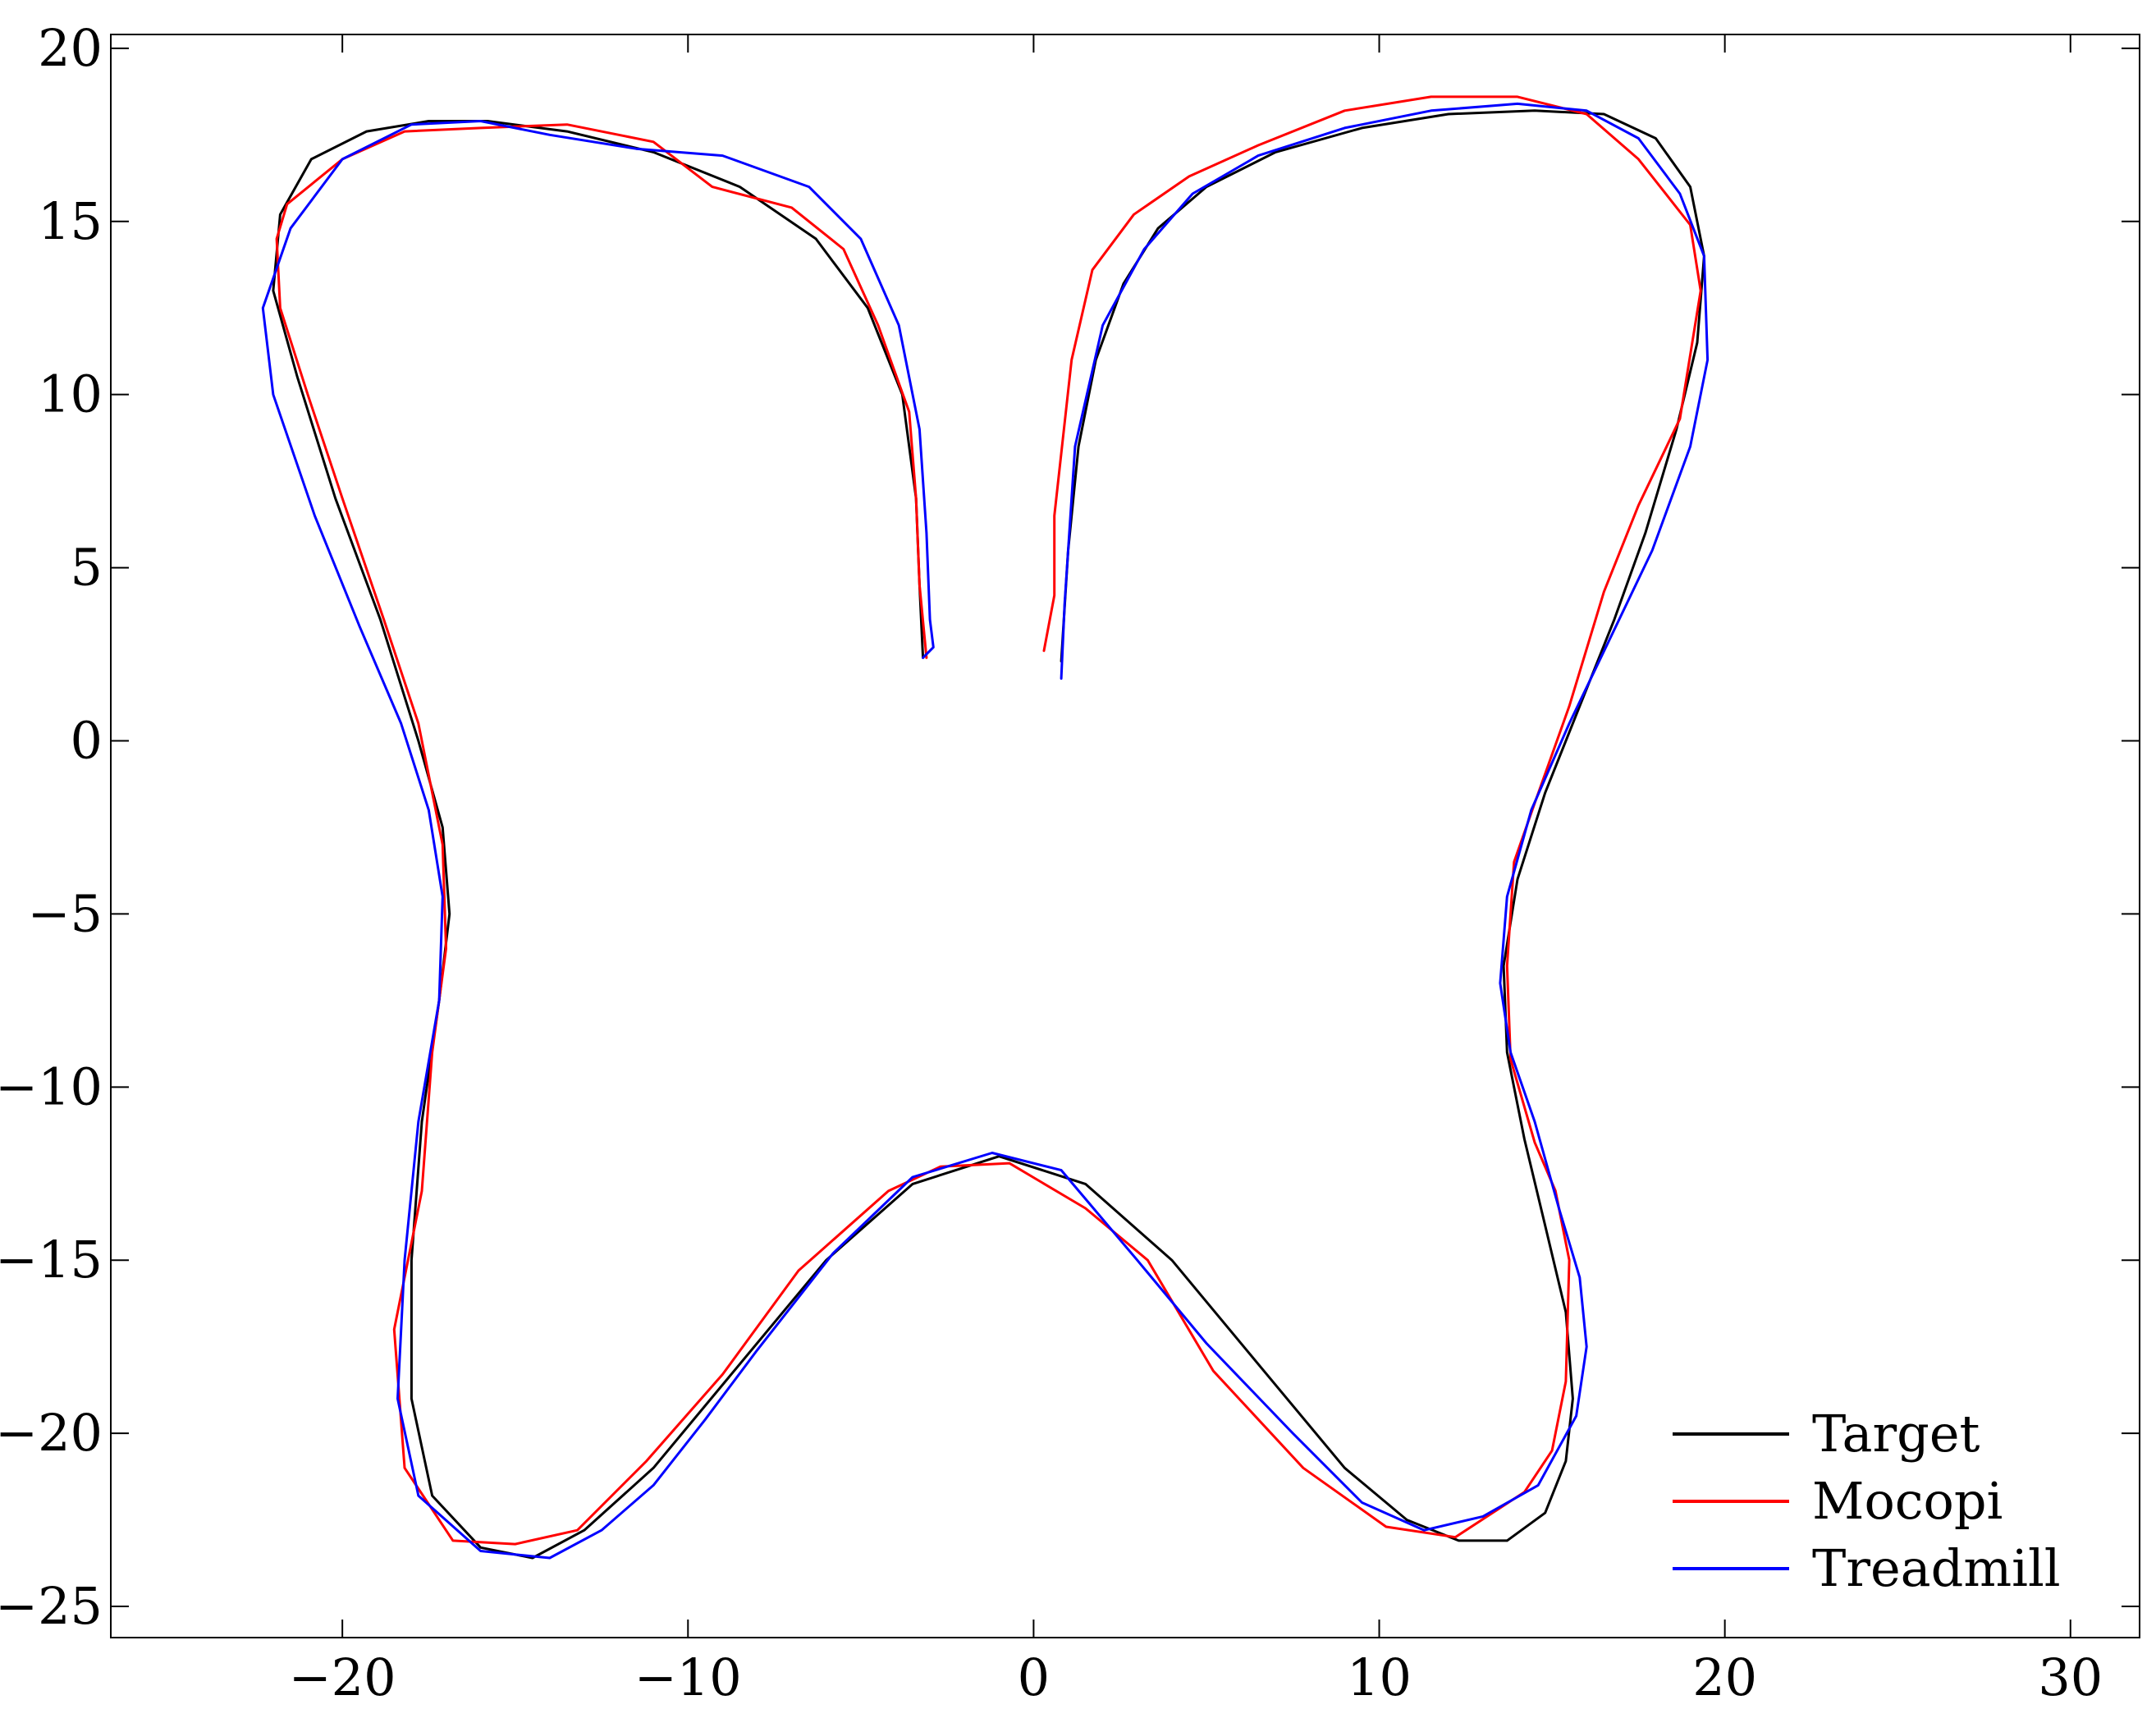  What do you see at coordinates (51, 1433) in the screenshot?
I see `y-tick-label: −20` at bounding box center [51, 1433].